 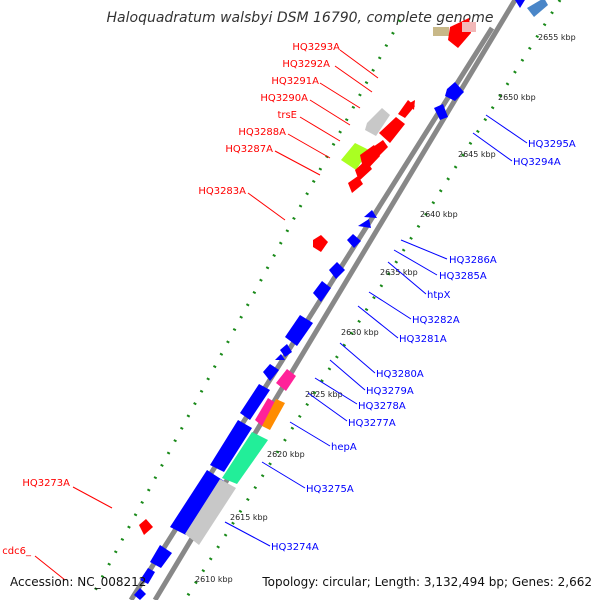 I want to click on scale-label: 2630 kbp, so click(x=360, y=332).